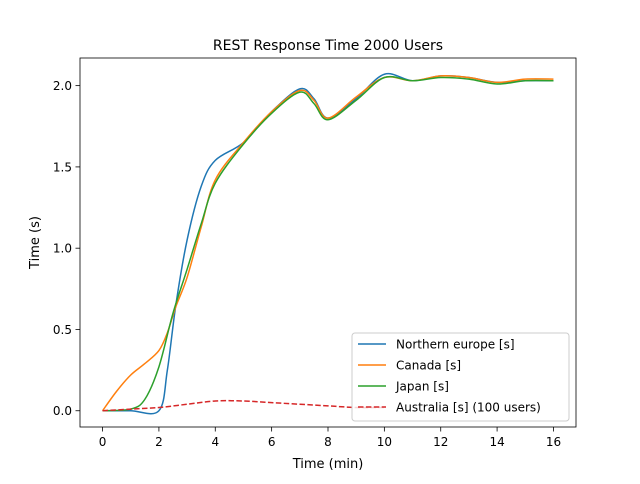  What do you see at coordinates (272, 442) in the screenshot?
I see `x-tick-label: 6` at bounding box center [272, 442].